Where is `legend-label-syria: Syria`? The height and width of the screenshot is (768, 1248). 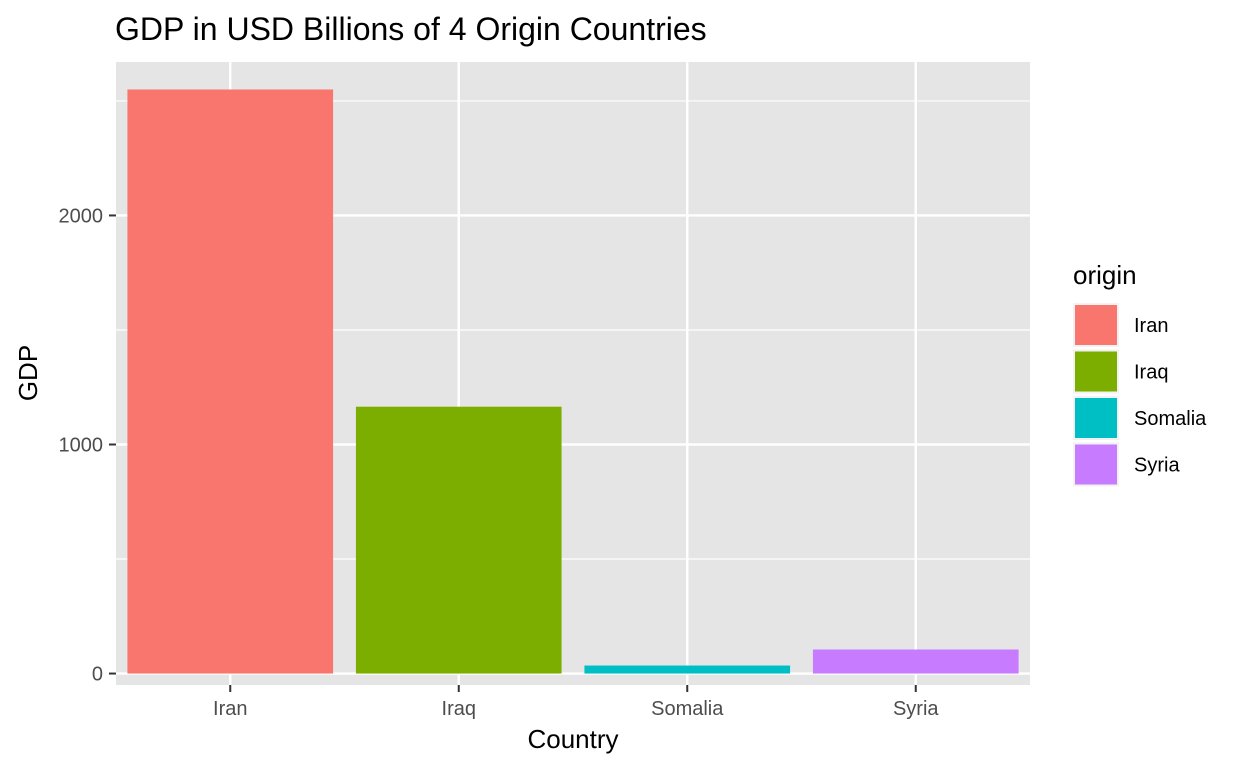 legend-label-syria: Syria is located at coordinates (1157, 466).